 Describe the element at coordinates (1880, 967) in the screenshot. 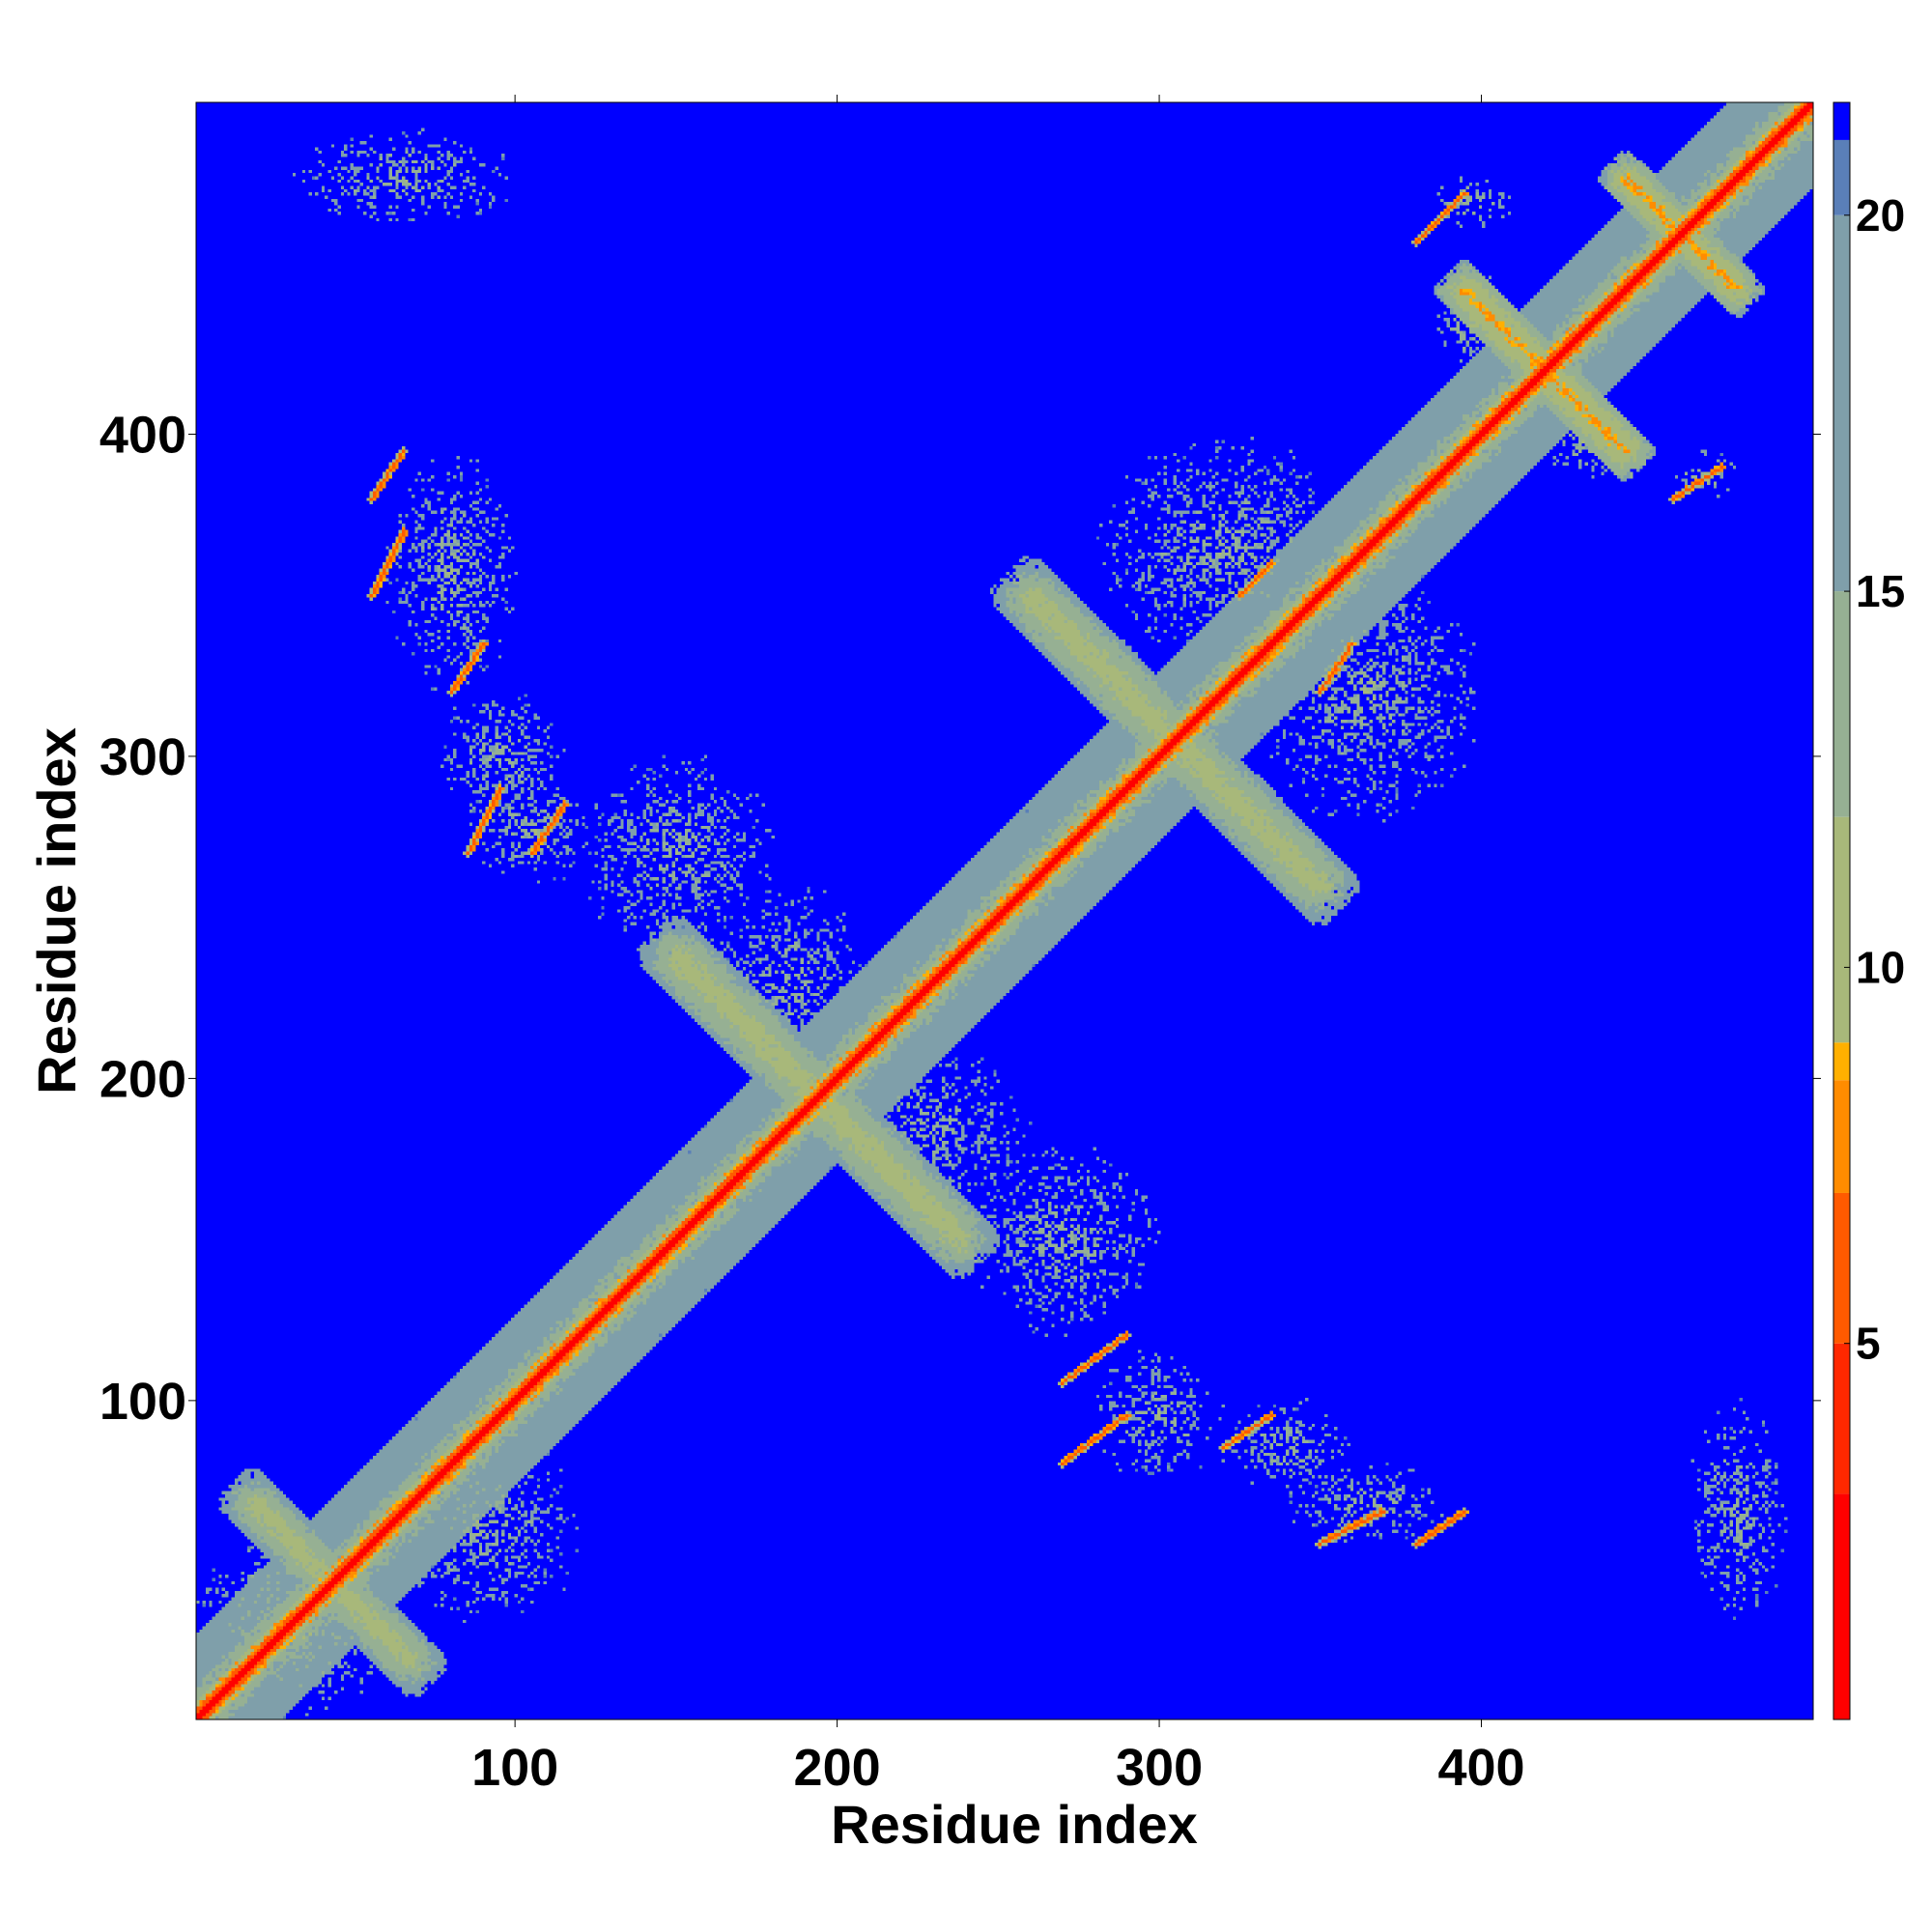

I see `colorbar-tick-label: 10` at that location.